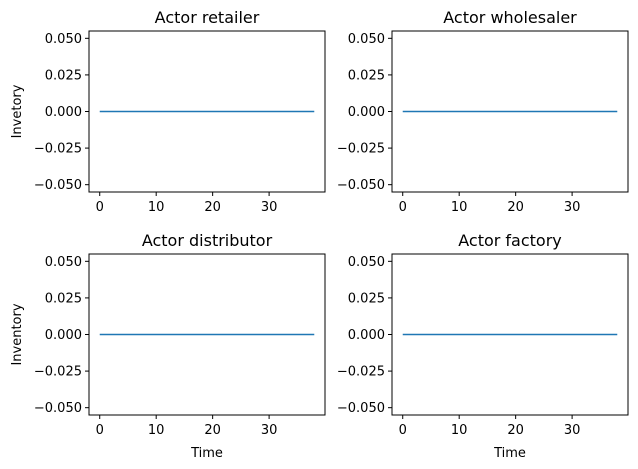 Image resolution: width=638 pixels, height=469 pixels. What do you see at coordinates (510, 17) in the screenshot?
I see `subplot-title: Actor wholesaler` at bounding box center [510, 17].